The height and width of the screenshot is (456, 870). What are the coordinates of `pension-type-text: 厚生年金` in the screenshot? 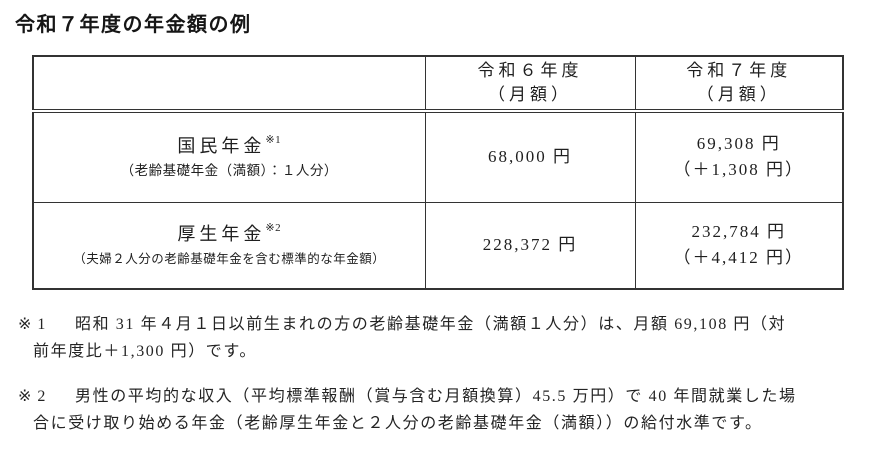 It's located at (221, 233).